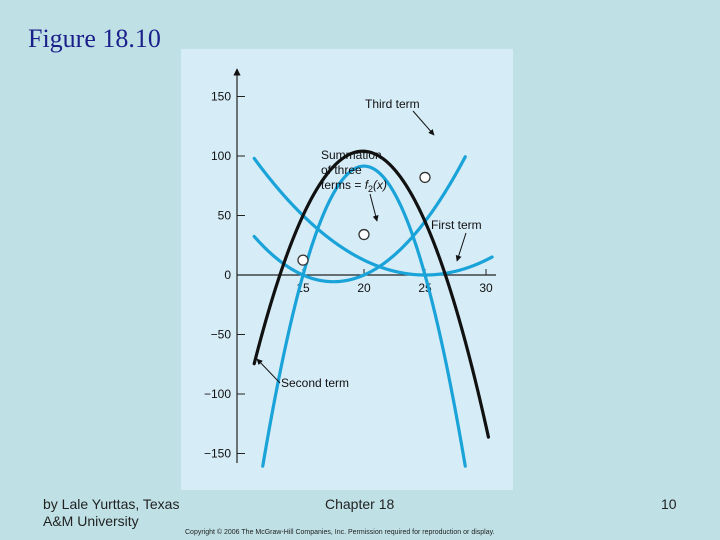 The width and height of the screenshot is (720, 540). I want to click on x-tick-label: 30, so click(486, 288).